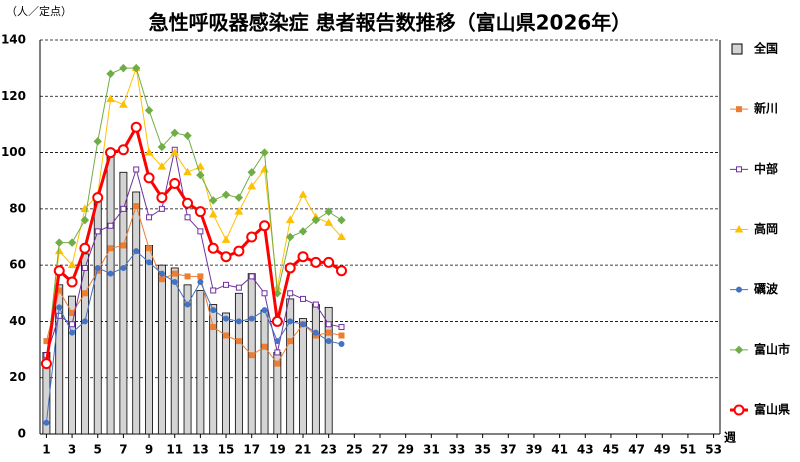 This screenshot has width=800, height=462. I want to click on y-tick-label: 0, so click(22, 434).